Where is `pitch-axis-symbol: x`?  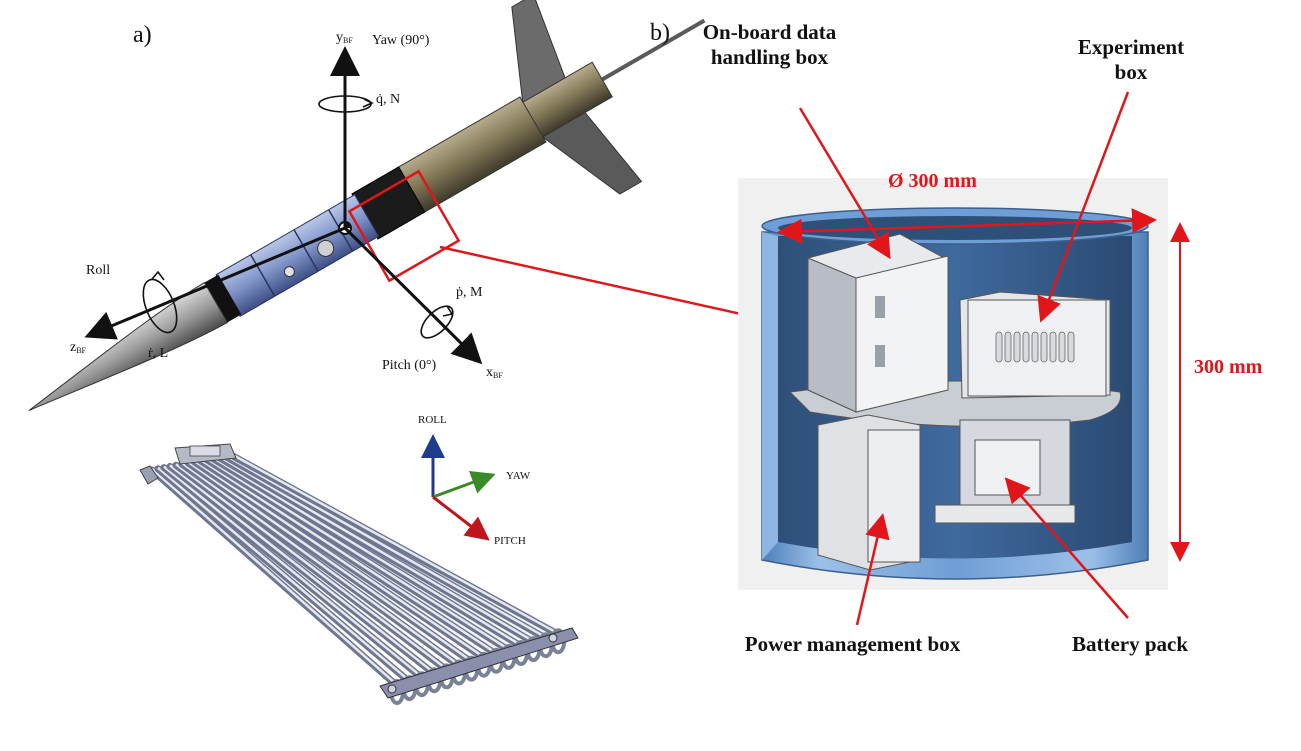
pitch-axis-symbol: x is located at coordinates (489, 372).